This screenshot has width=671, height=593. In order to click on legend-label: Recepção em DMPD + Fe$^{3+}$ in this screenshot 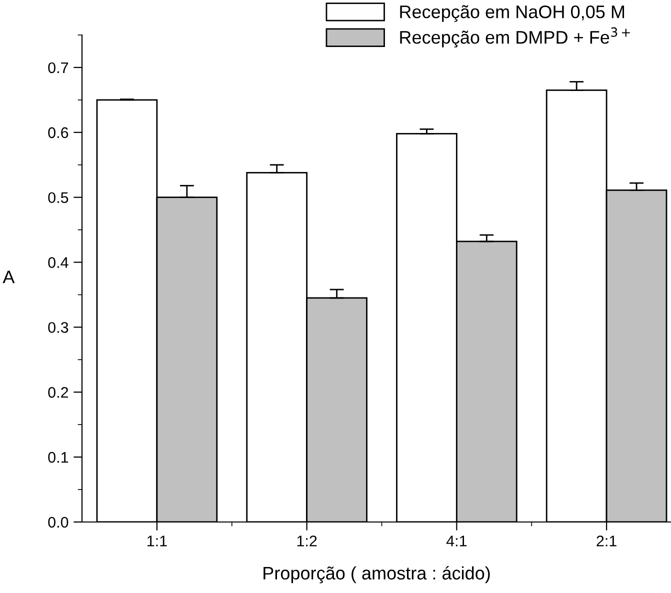, I will do `click(515, 37)`.